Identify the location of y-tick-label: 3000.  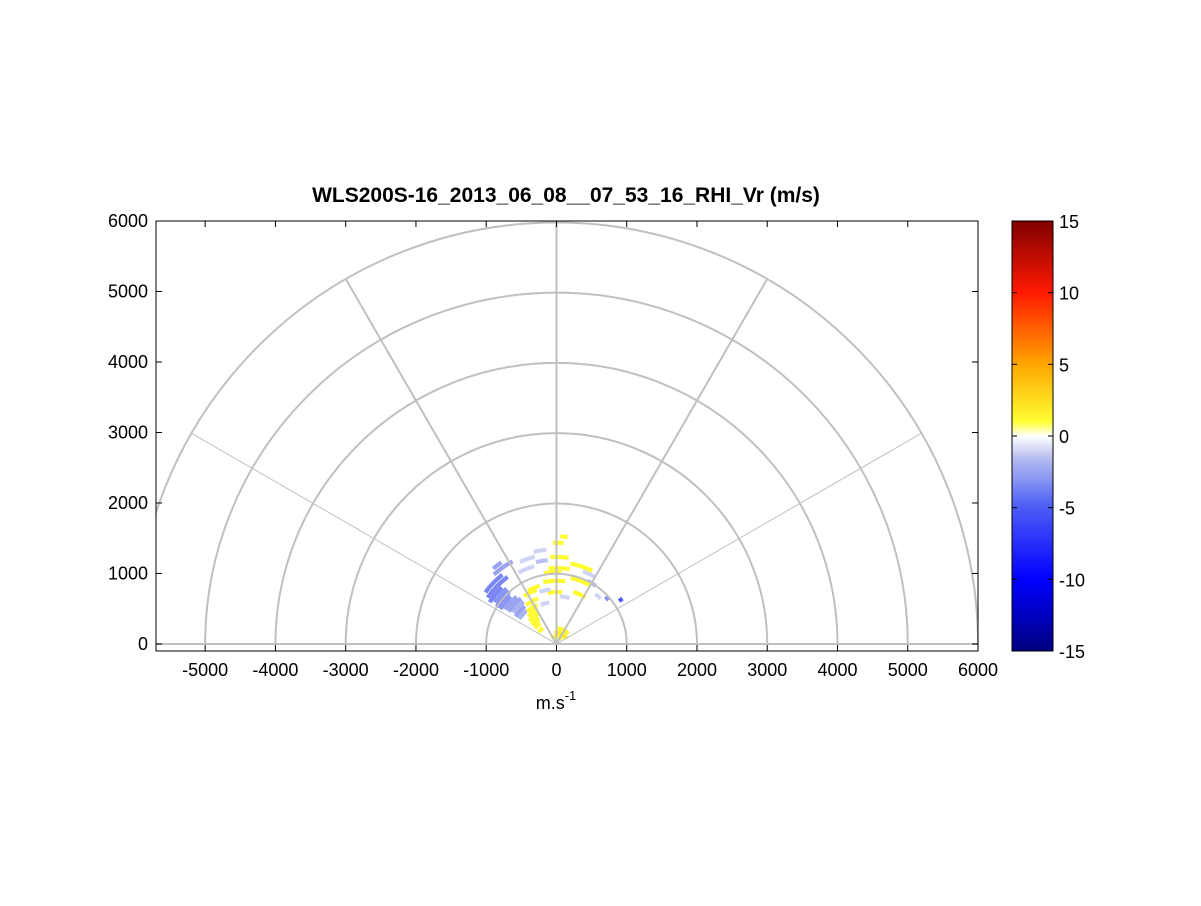
(128, 432).